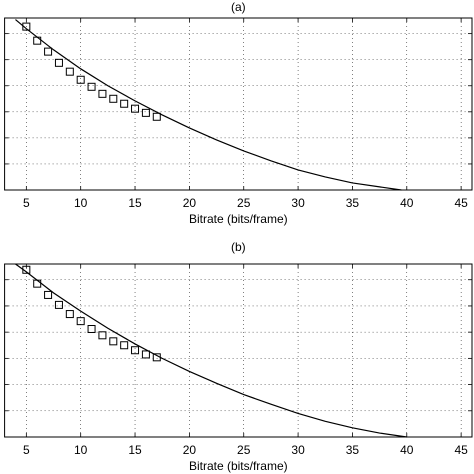 The image size is (474, 474). What do you see at coordinates (238, 7) in the screenshot?
I see `subplot-title: (a)` at bounding box center [238, 7].